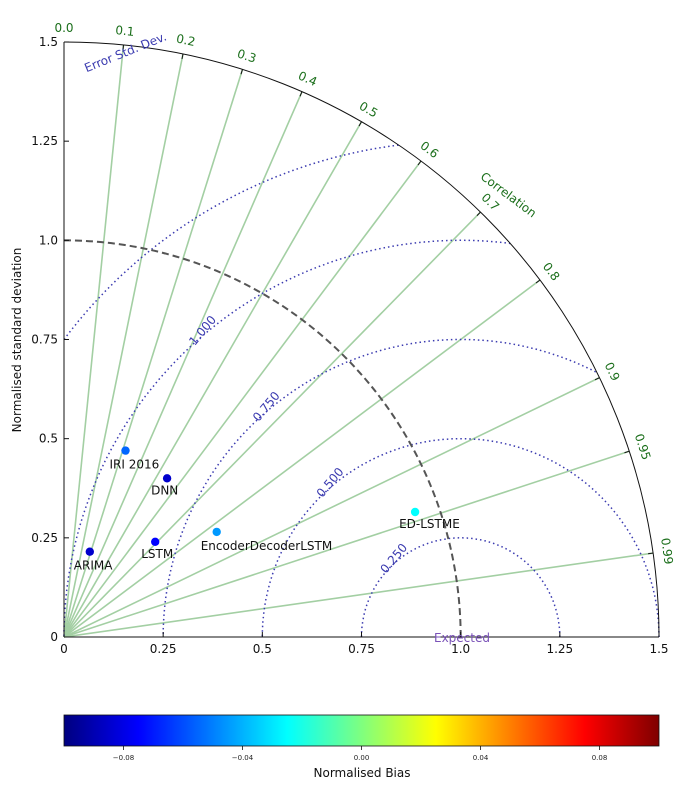 The height and width of the screenshot is (797, 690). Describe the element at coordinates (330, 482) in the screenshot. I see `rms-tick-label: 0.500` at that location.